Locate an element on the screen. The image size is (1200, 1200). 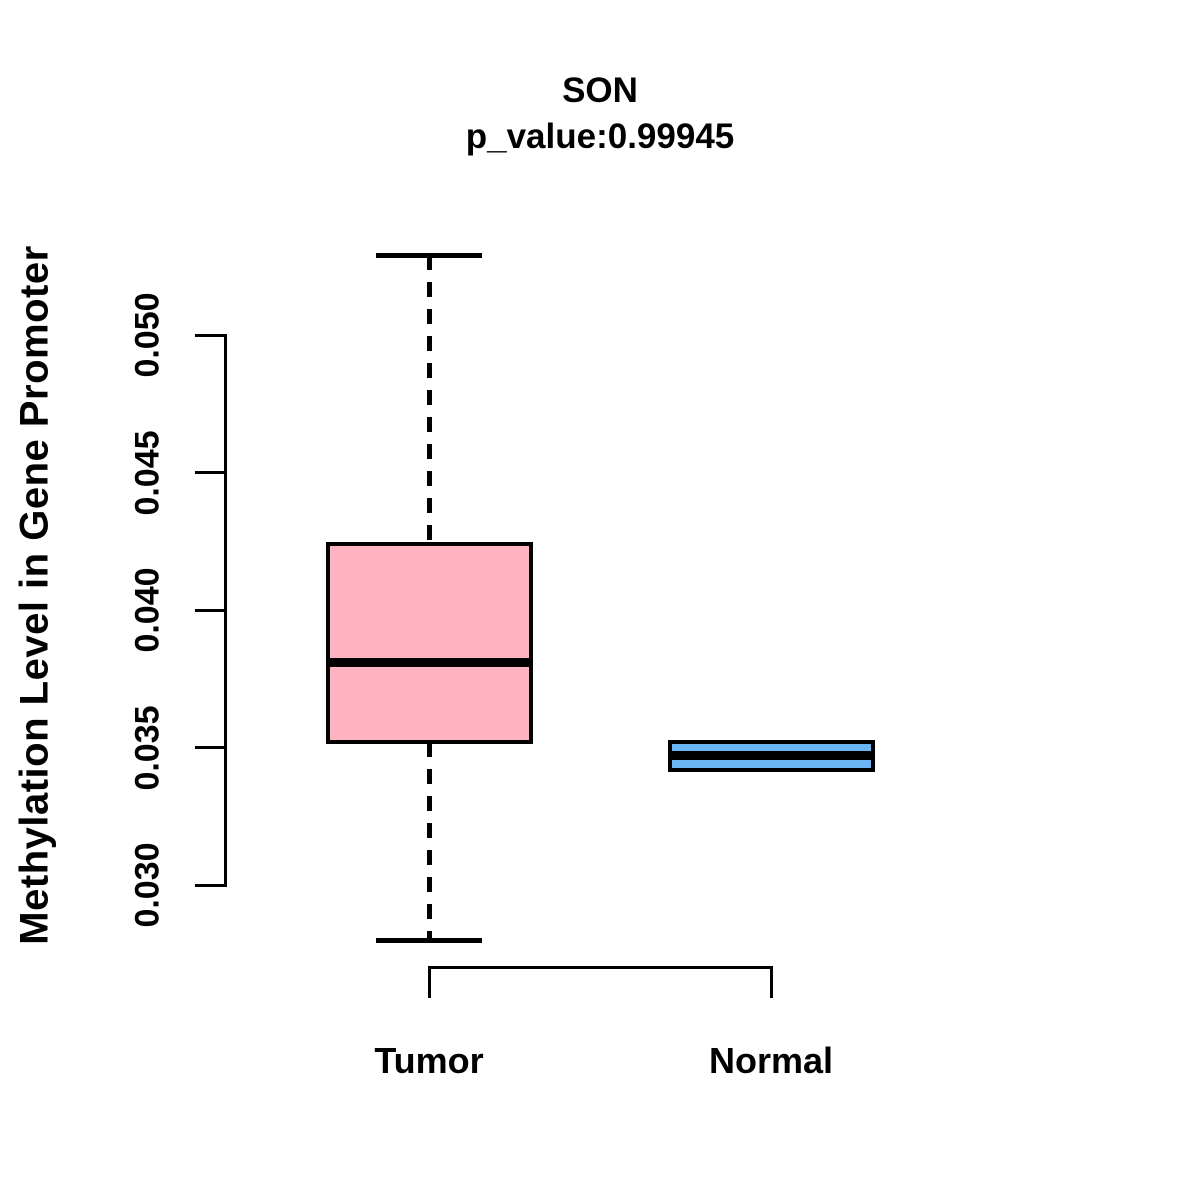
x-axis-tick-tumor is located at coordinates (429, 982).